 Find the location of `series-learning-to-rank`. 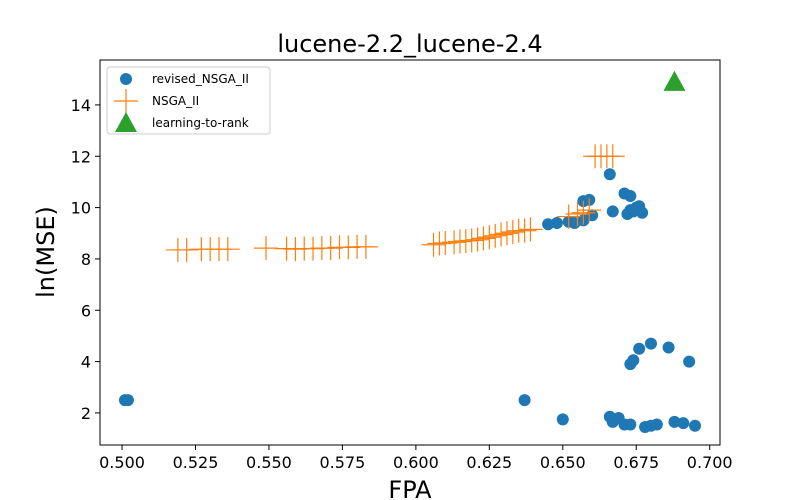

series-learning-to-rank is located at coordinates (674, 80).